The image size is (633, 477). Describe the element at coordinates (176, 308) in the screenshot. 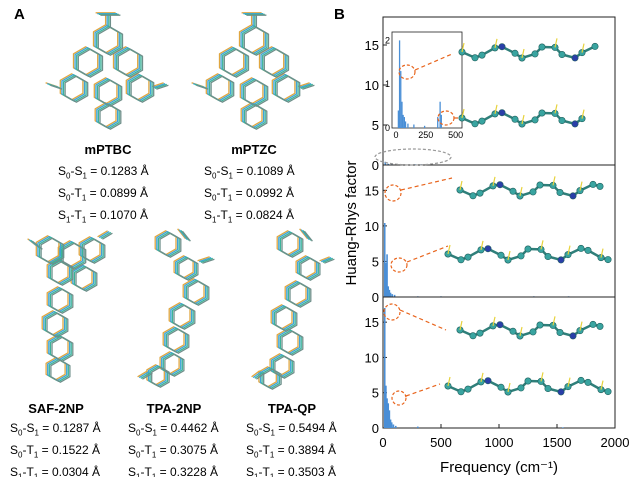

I see `tpa-2np-structure` at that location.